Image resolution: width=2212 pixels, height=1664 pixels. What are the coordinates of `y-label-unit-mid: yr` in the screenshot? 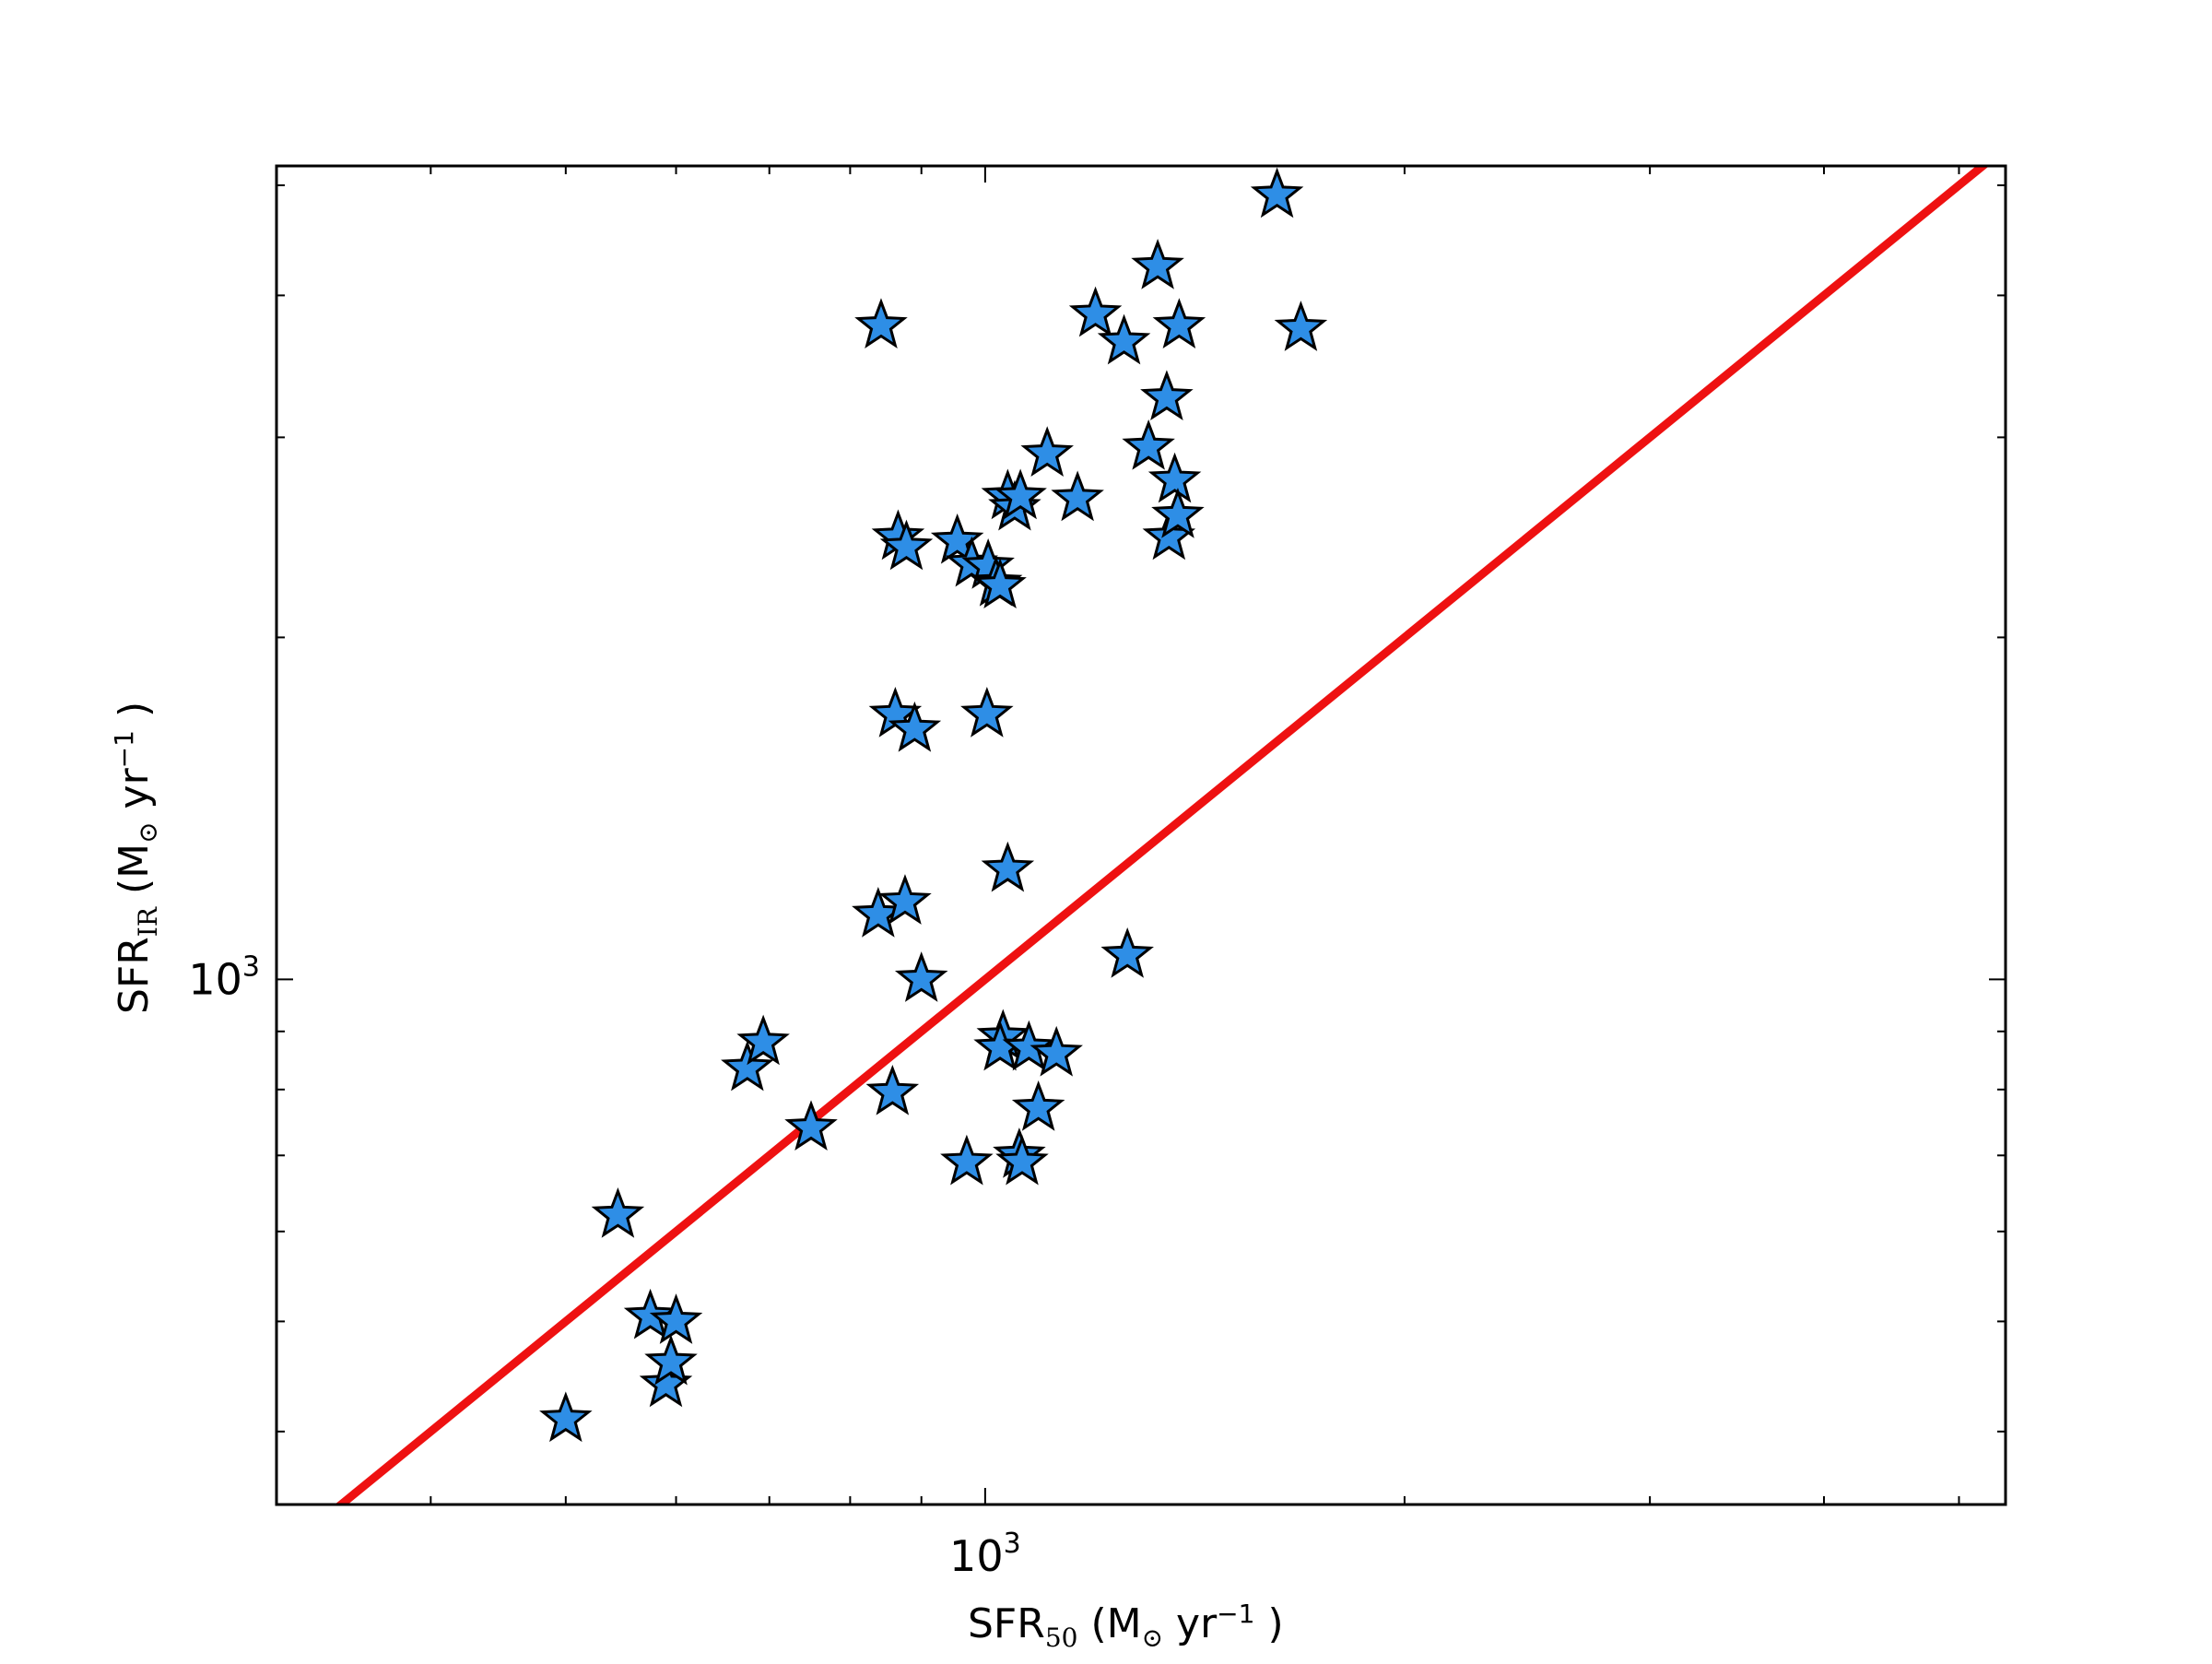 It's located at (134, 794).